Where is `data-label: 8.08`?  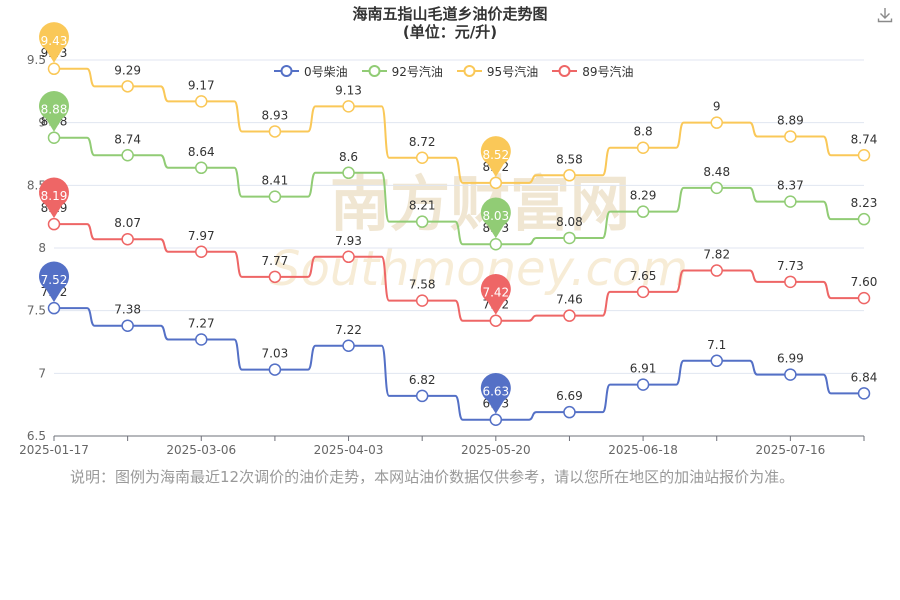 data-label: 8.08 is located at coordinates (569, 222).